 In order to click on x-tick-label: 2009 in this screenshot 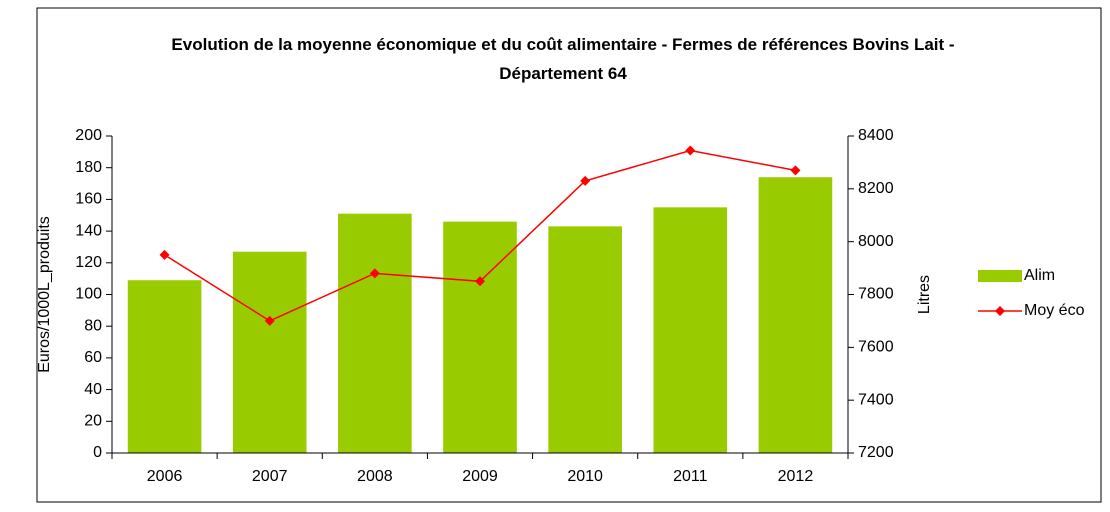, I will do `click(480, 476)`.